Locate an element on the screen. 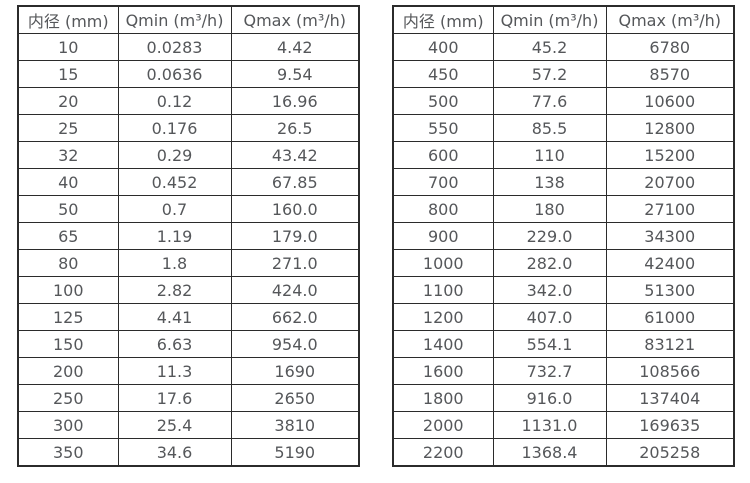  table-row: 600 110 15200 is located at coordinates (563, 155).